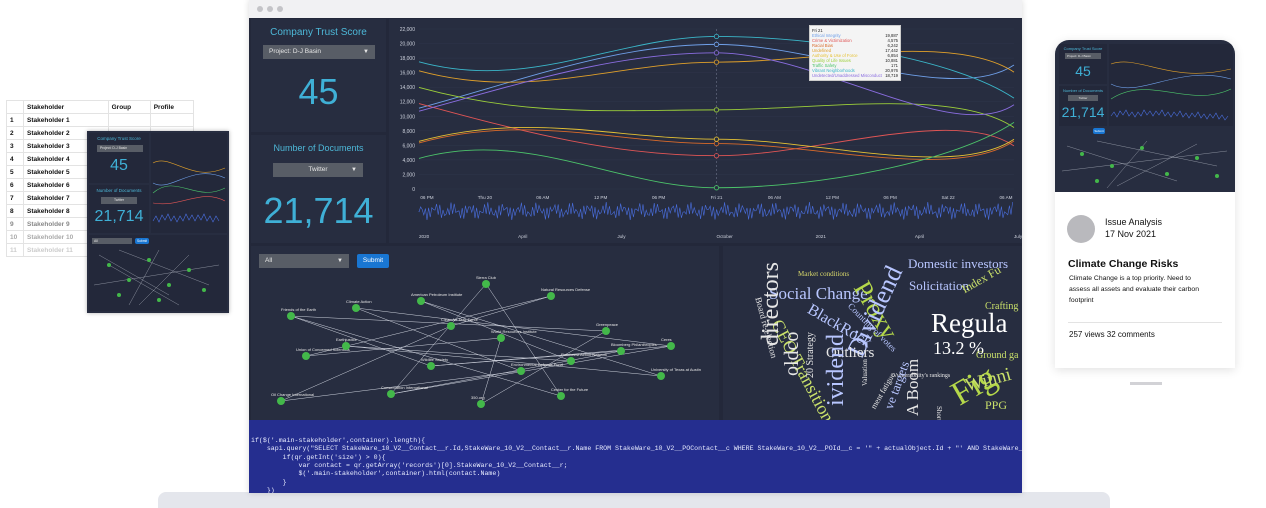 The image size is (1266, 508). I want to click on row-number: 11, so click(15, 250).